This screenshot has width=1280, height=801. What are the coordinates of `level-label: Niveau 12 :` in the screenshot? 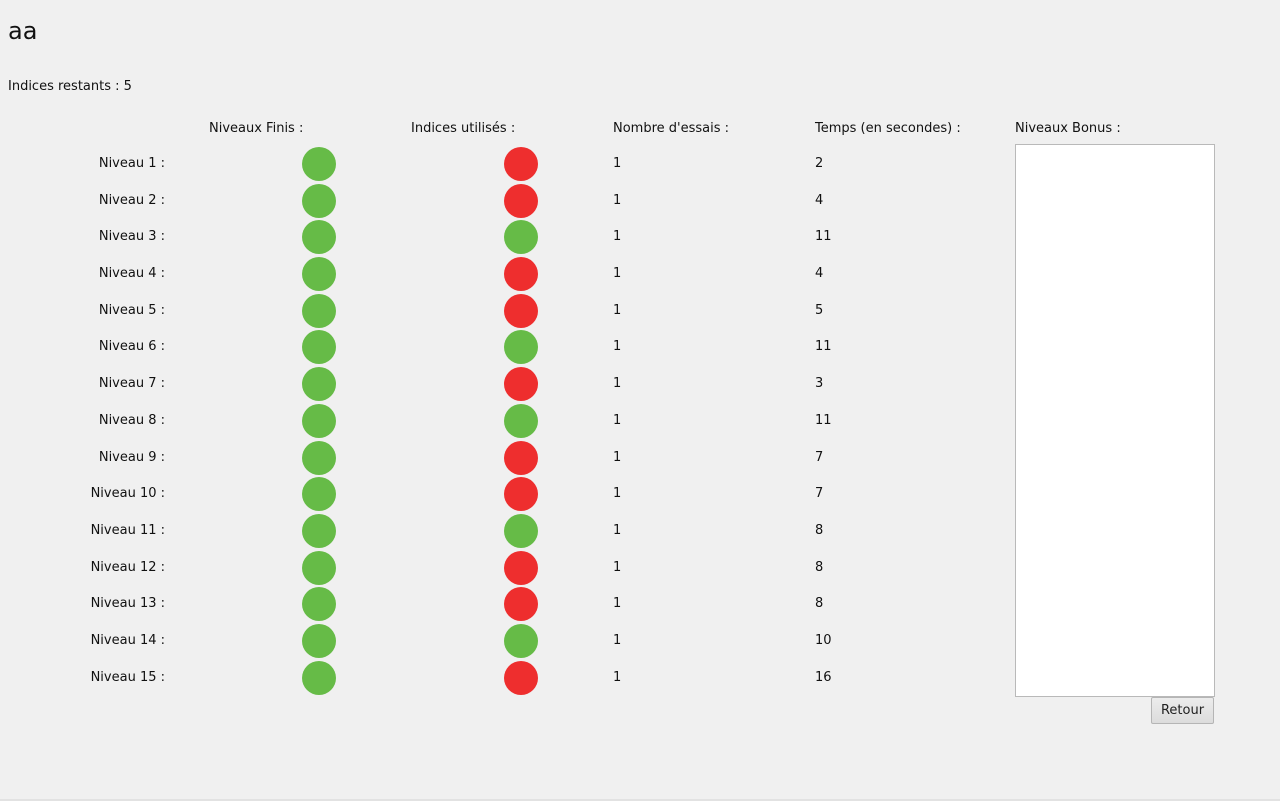 It's located at (127, 567).